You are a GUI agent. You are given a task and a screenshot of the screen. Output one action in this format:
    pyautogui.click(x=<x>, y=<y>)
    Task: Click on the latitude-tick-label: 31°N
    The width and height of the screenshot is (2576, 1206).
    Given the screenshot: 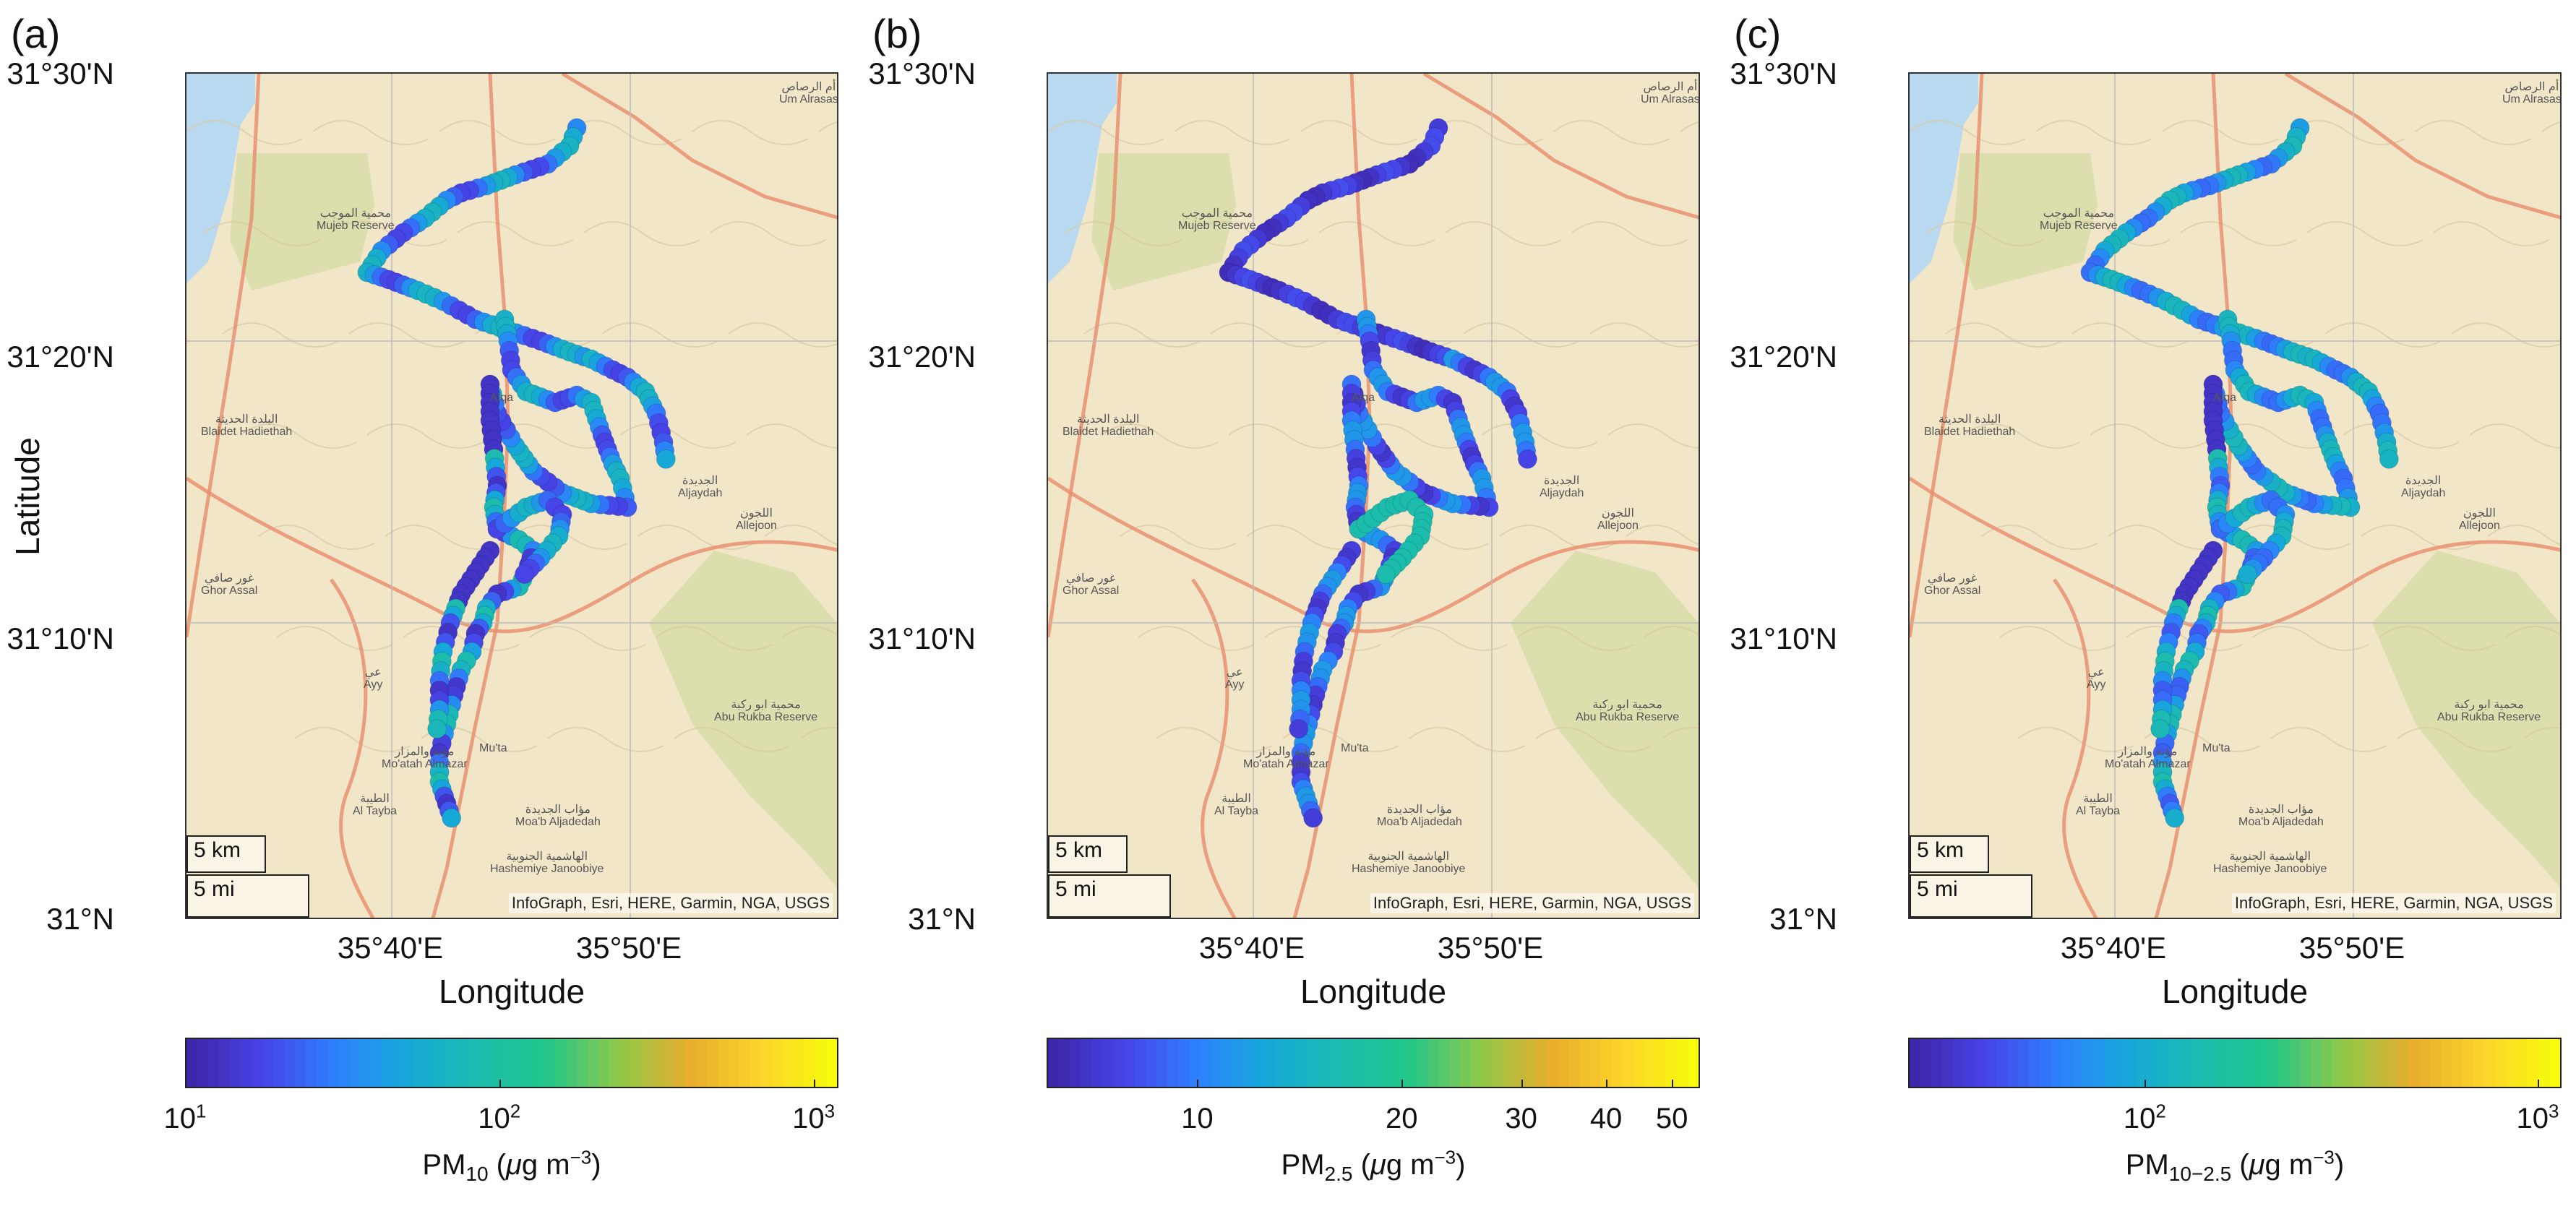 What is the action you would take?
    pyautogui.click(x=942, y=919)
    